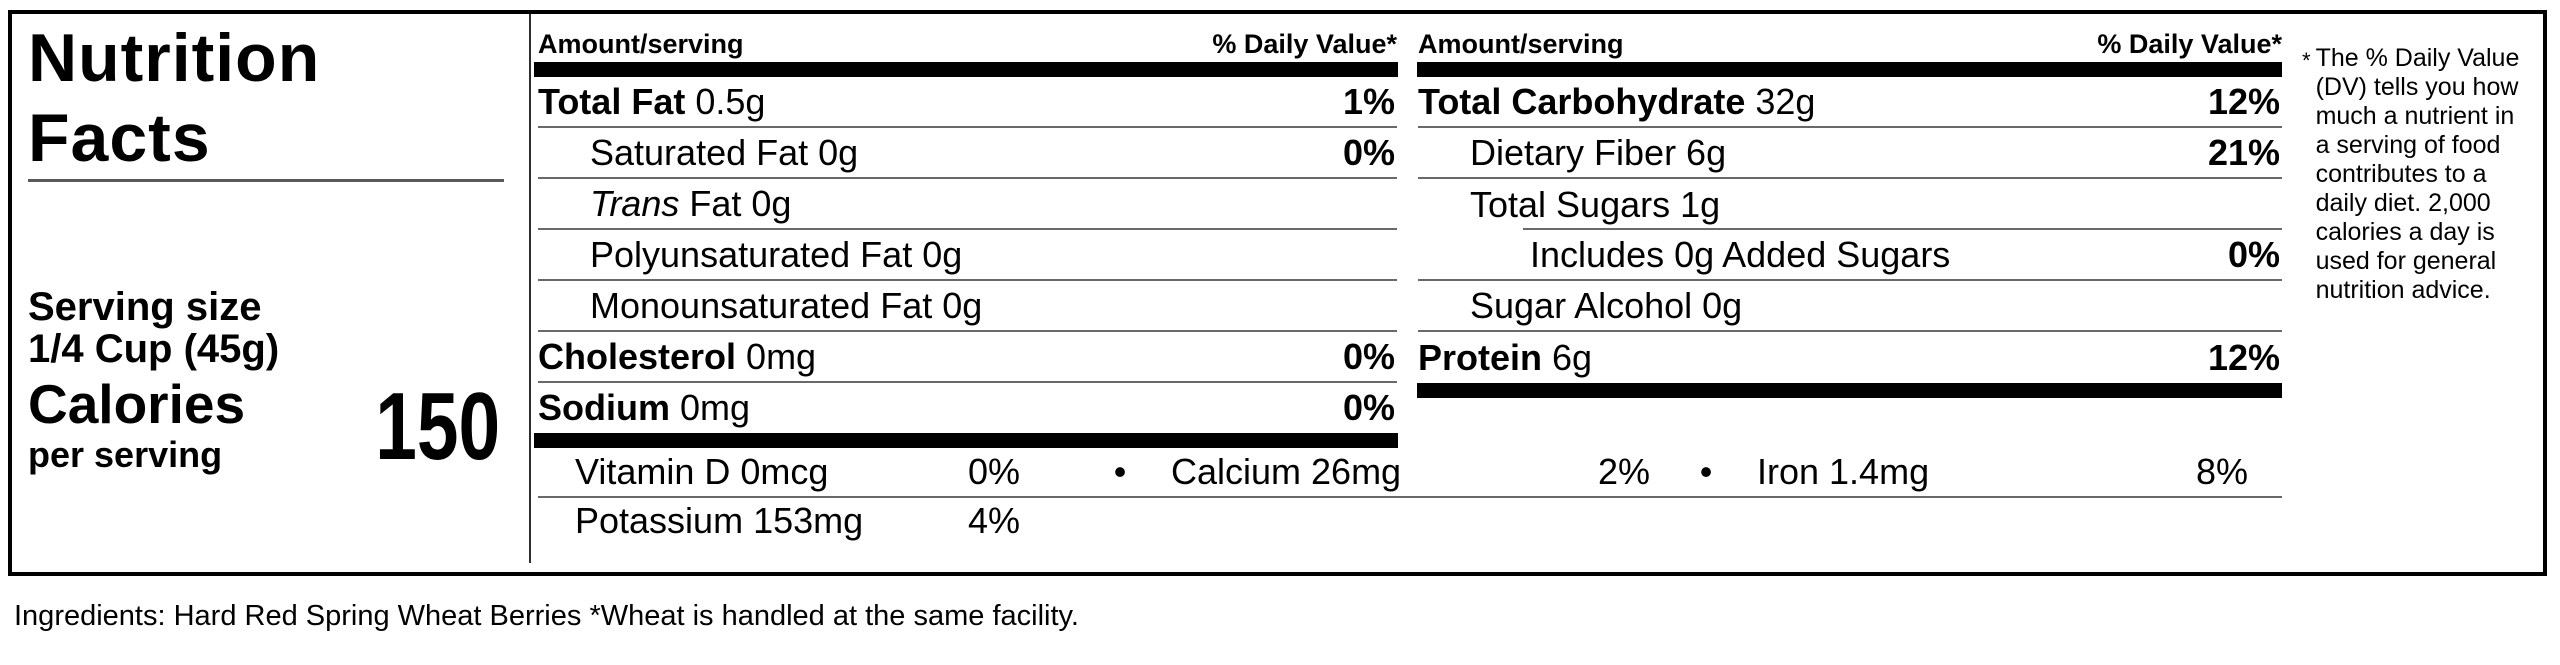  I want to click on calories-value: 150, so click(420, 427).